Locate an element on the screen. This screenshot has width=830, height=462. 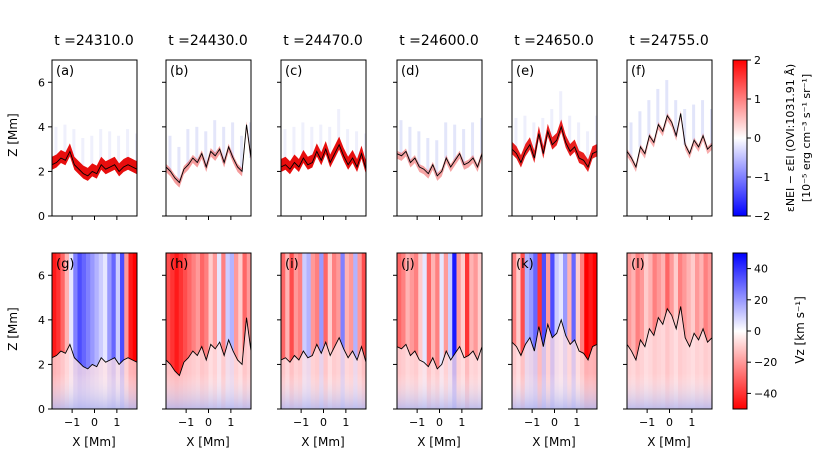
top-ylabel: Z [Mm] is located at coordinates (13, 134).